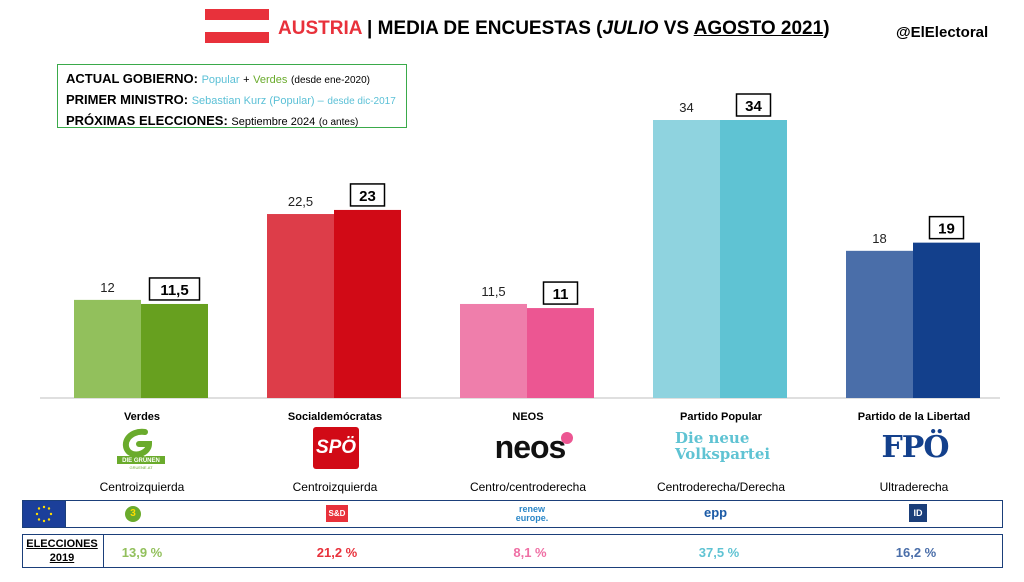  Describe the element at coordinates (528, 487) in the screenshot. I see `ideology-neos: Centro/centroderecha` at that location.